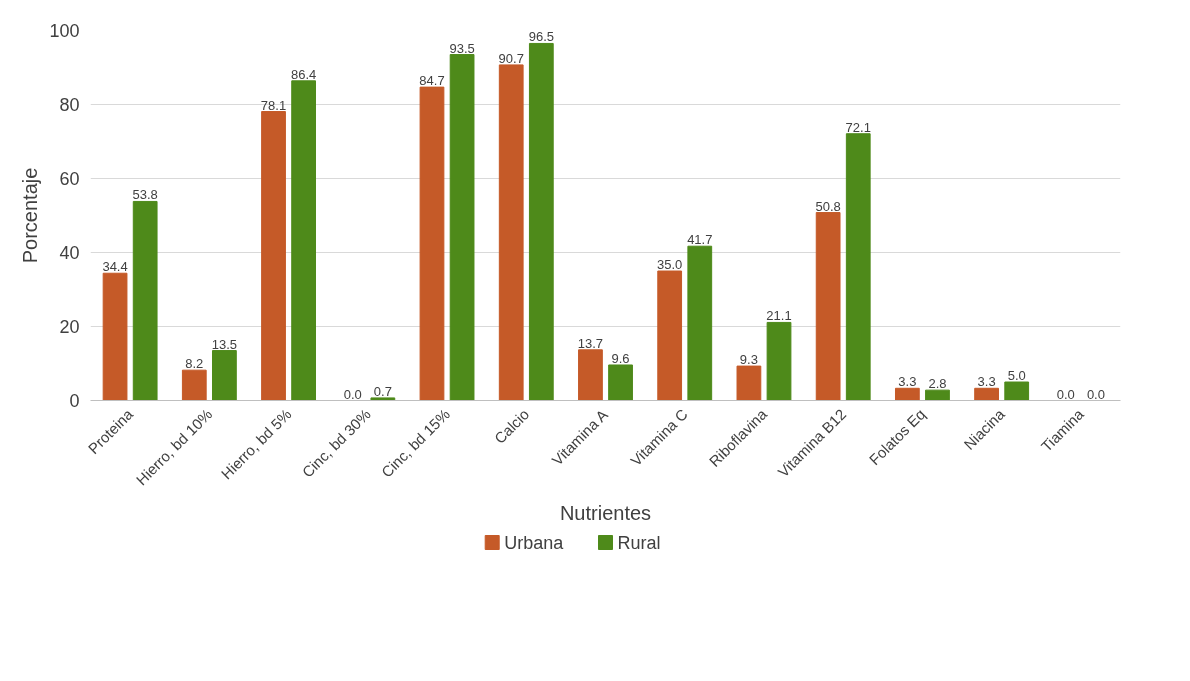  What do you see at coordinates (605, 513) in the screenshot?
I see `x-axis-title: Nutrientes` at bounding box center [605, 513].